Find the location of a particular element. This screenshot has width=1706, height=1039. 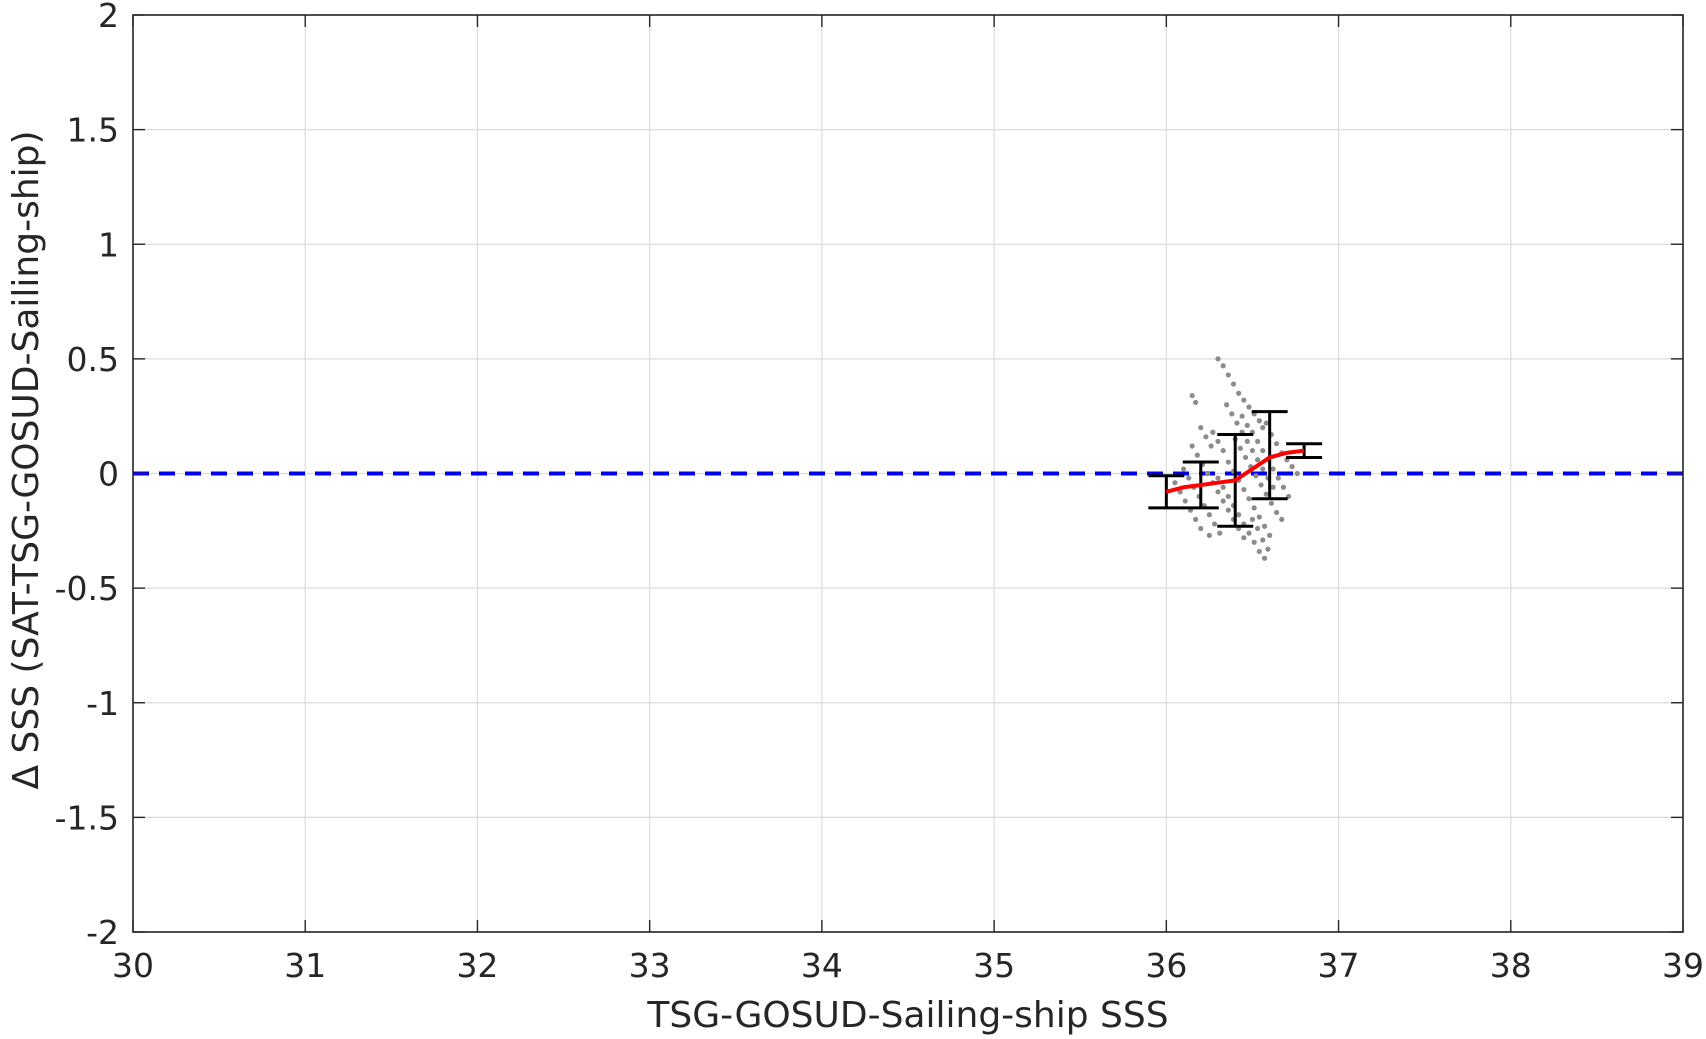

y-tick-label: -1.5 is located at coordinates (87, 817).